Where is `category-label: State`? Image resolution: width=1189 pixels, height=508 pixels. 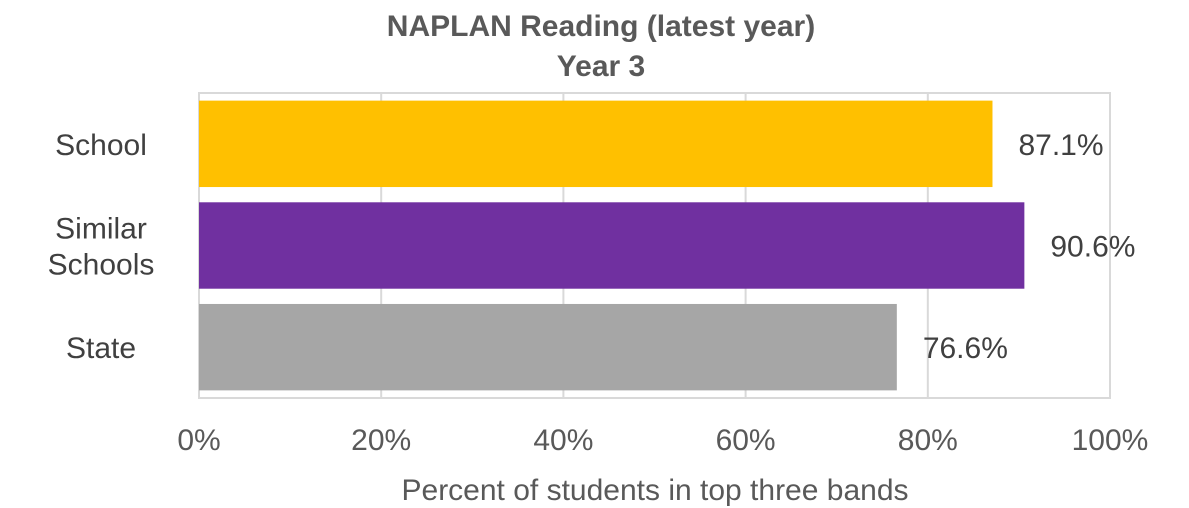
category-label: State is located at coordinates (101, 348).